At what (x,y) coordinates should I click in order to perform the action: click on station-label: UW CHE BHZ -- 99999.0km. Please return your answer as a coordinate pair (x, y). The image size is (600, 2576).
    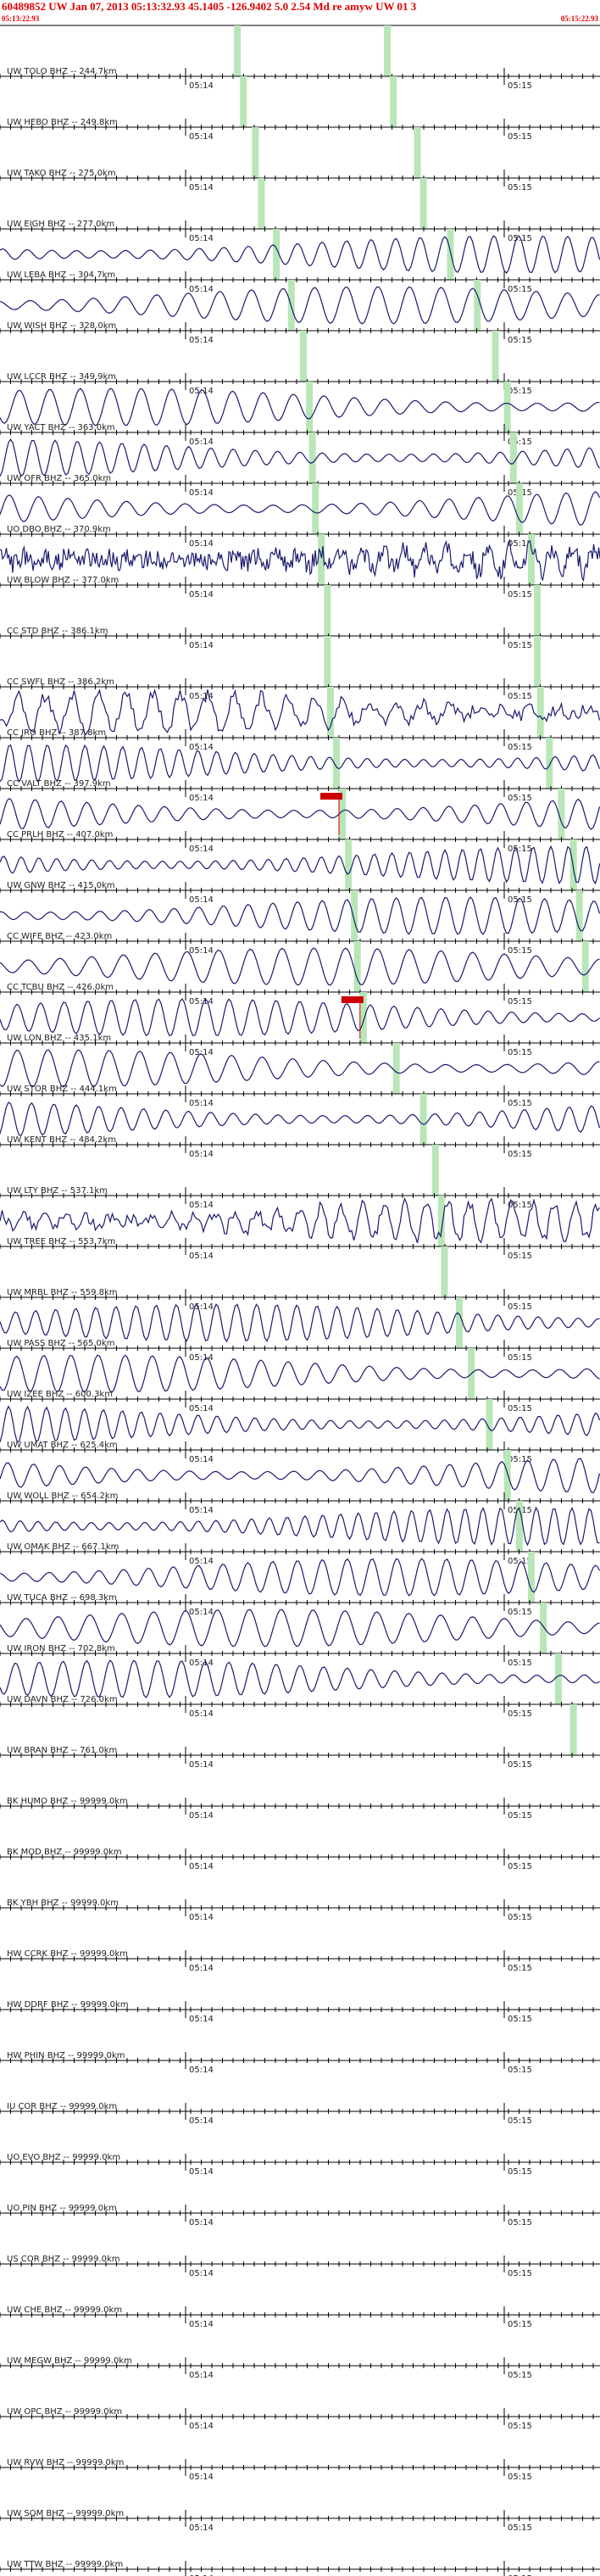
    Looking at the image, I should click on (64, 2310).